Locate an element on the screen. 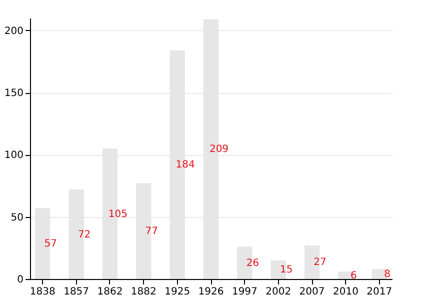 This screenshot has width=430, height=300. y-tick-label: 150 is located at coordinates (14, 94).